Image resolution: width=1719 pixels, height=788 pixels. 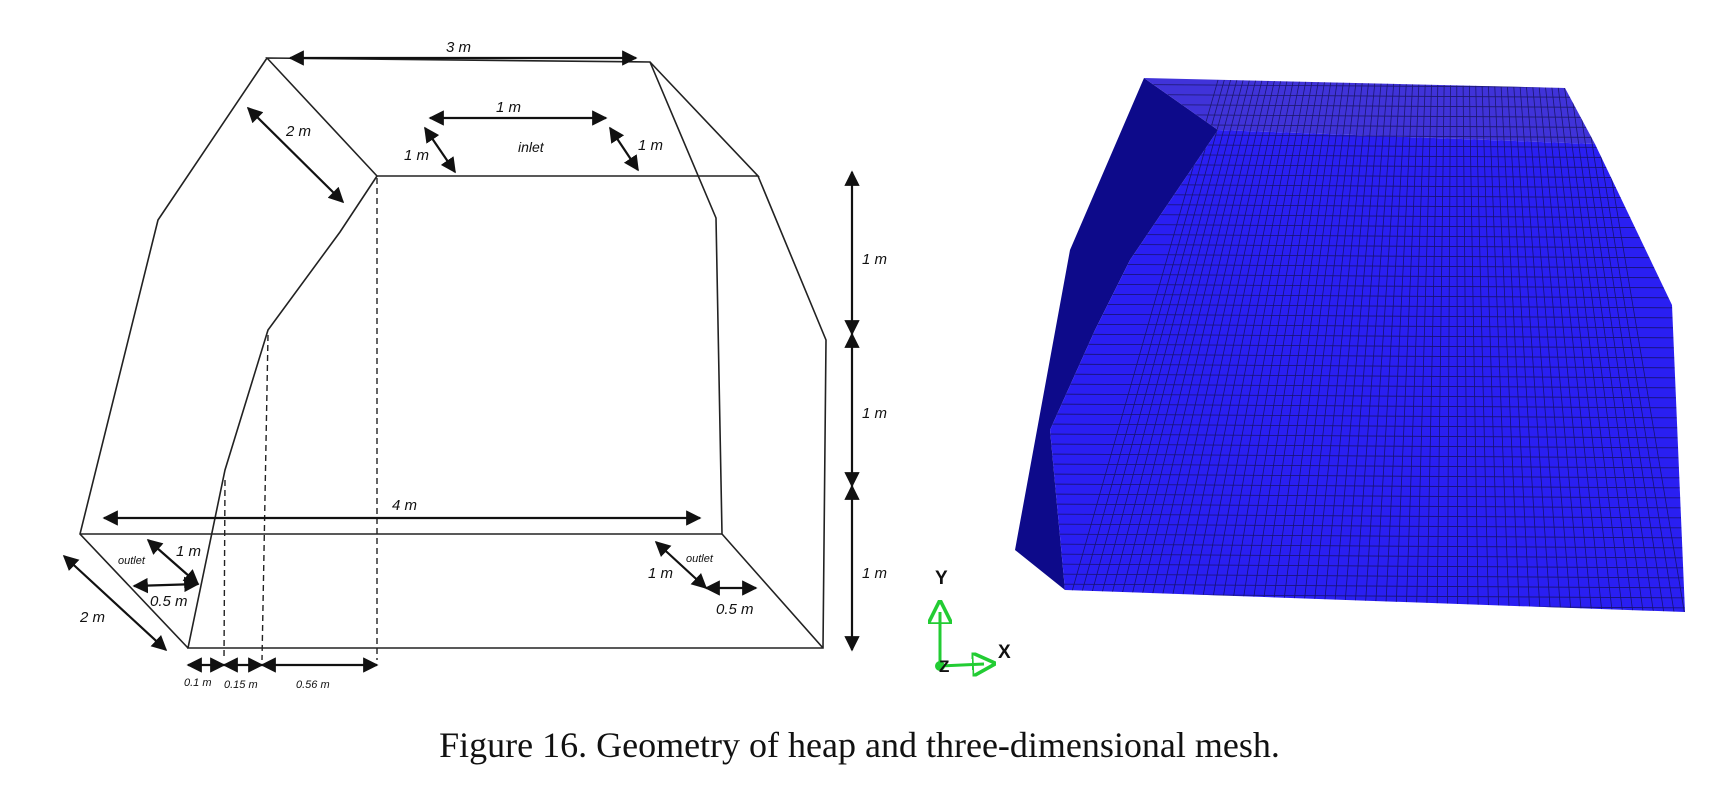 I want to click on label-offset-2: 0.15 m, so click(x=241, y=685).